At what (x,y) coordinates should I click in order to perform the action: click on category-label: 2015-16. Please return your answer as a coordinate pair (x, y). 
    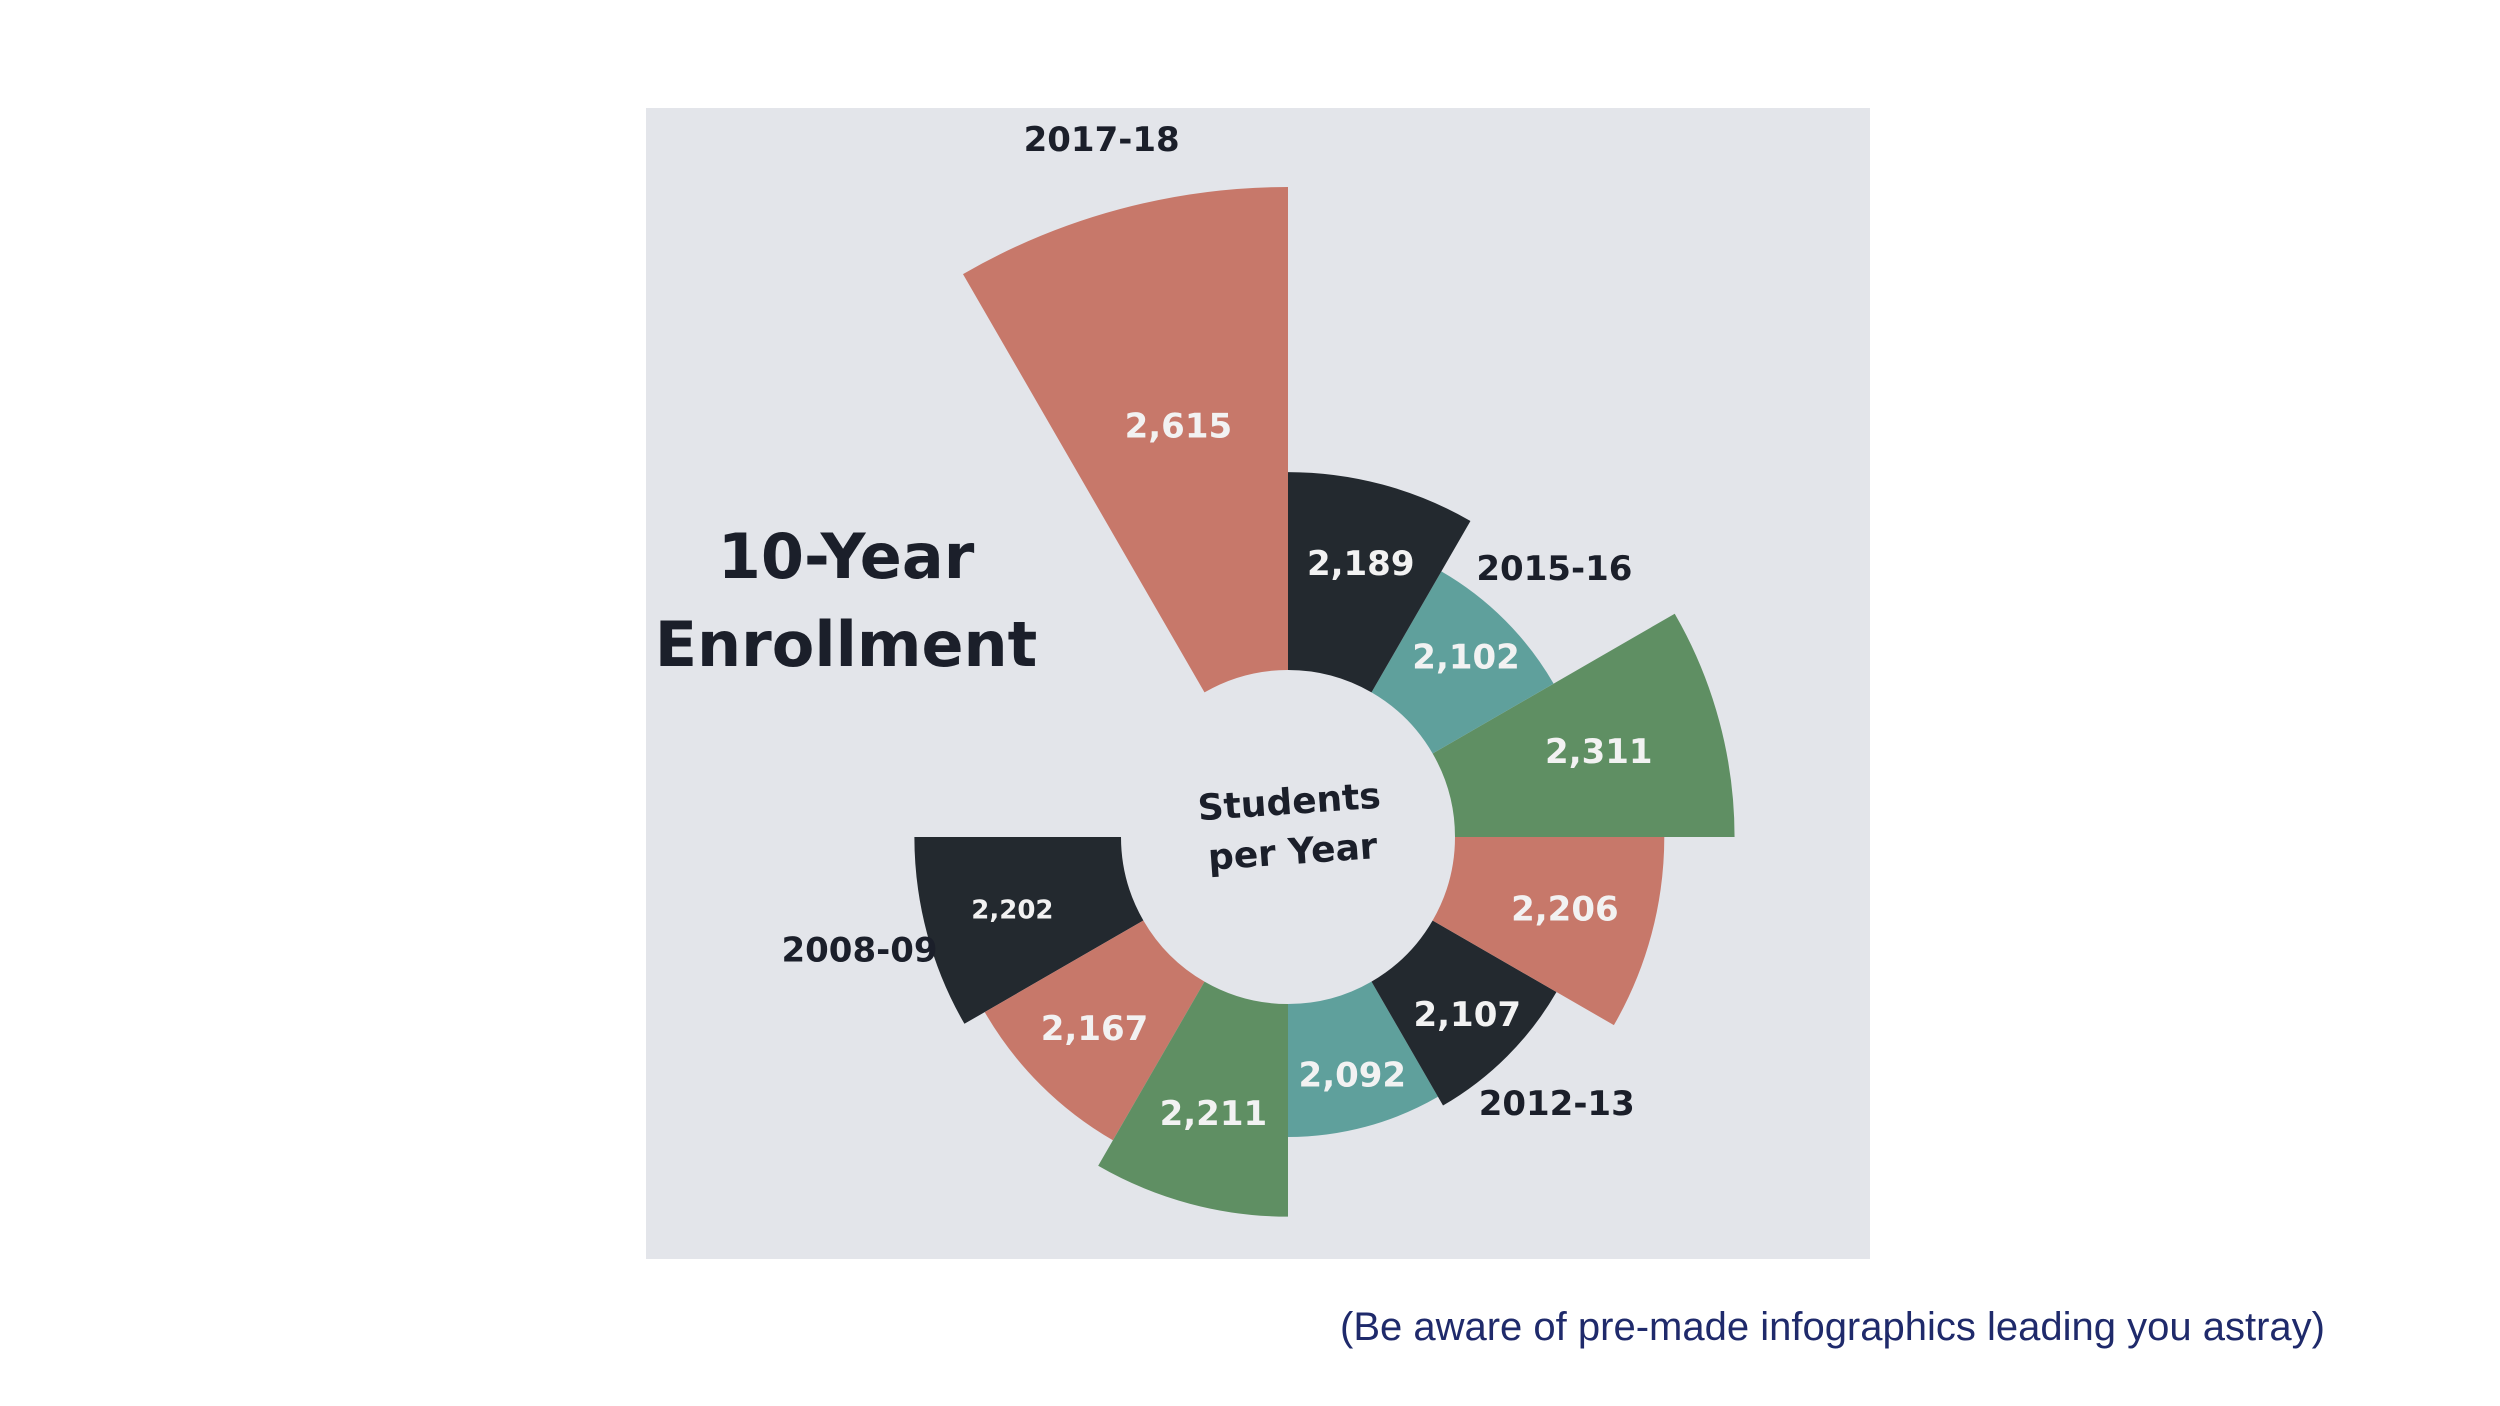
    Looking at the image, I should click on (1554, 569).